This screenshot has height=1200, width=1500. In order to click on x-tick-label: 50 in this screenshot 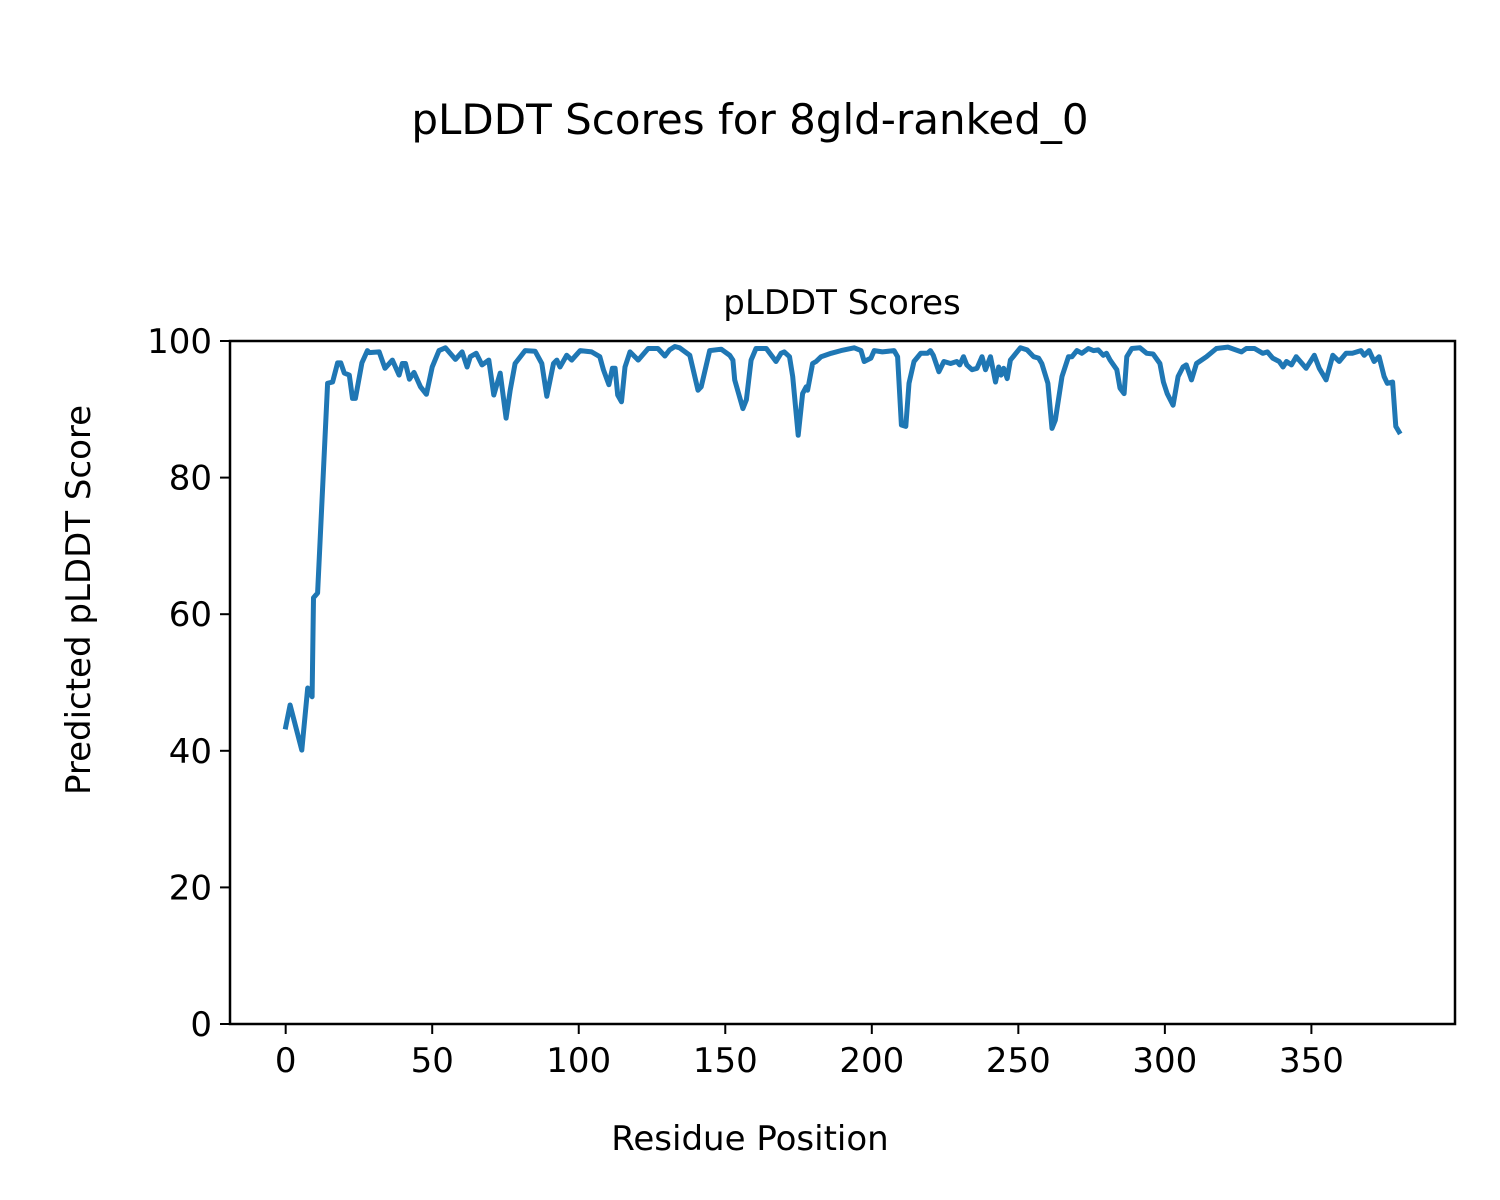, I will do `click(432, 1061)`.